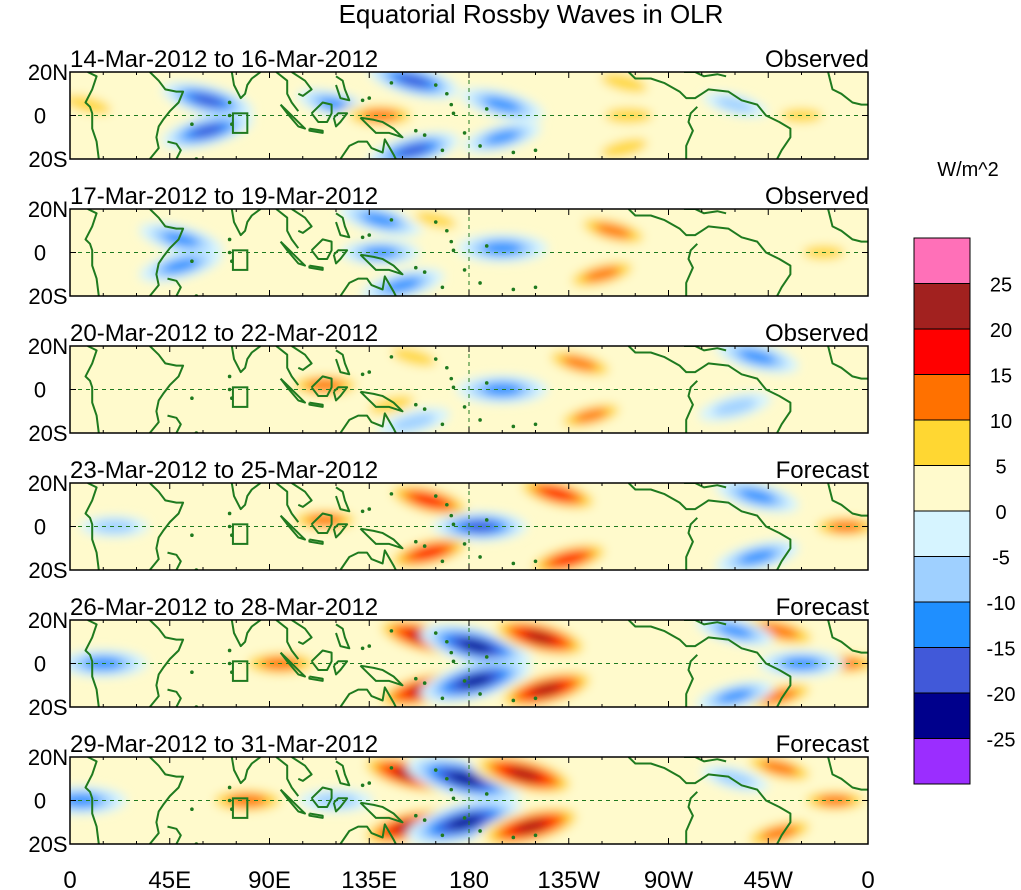  What do you see at coordinates (476, 115) in the screenshot?
I see `coastlines` at bounding box center [476, 115].